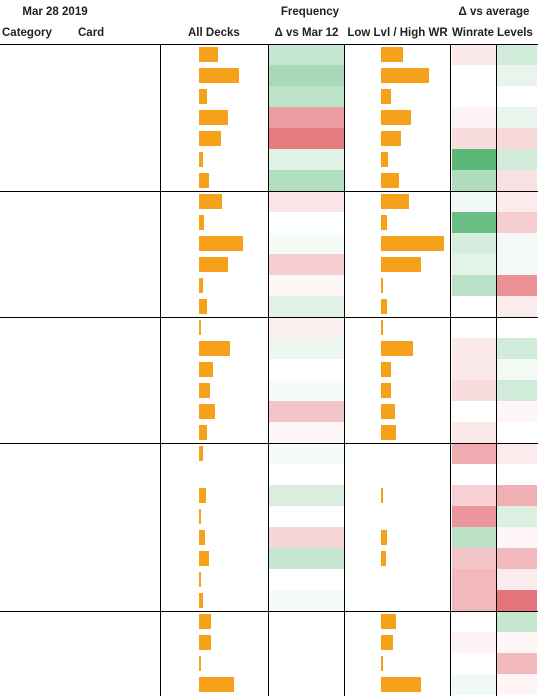 This screenshot has width=538, height=696. Describe the element at coordinates (55, 12) in the screenshot. I see `date-header: Mar 28 2019` at that location.